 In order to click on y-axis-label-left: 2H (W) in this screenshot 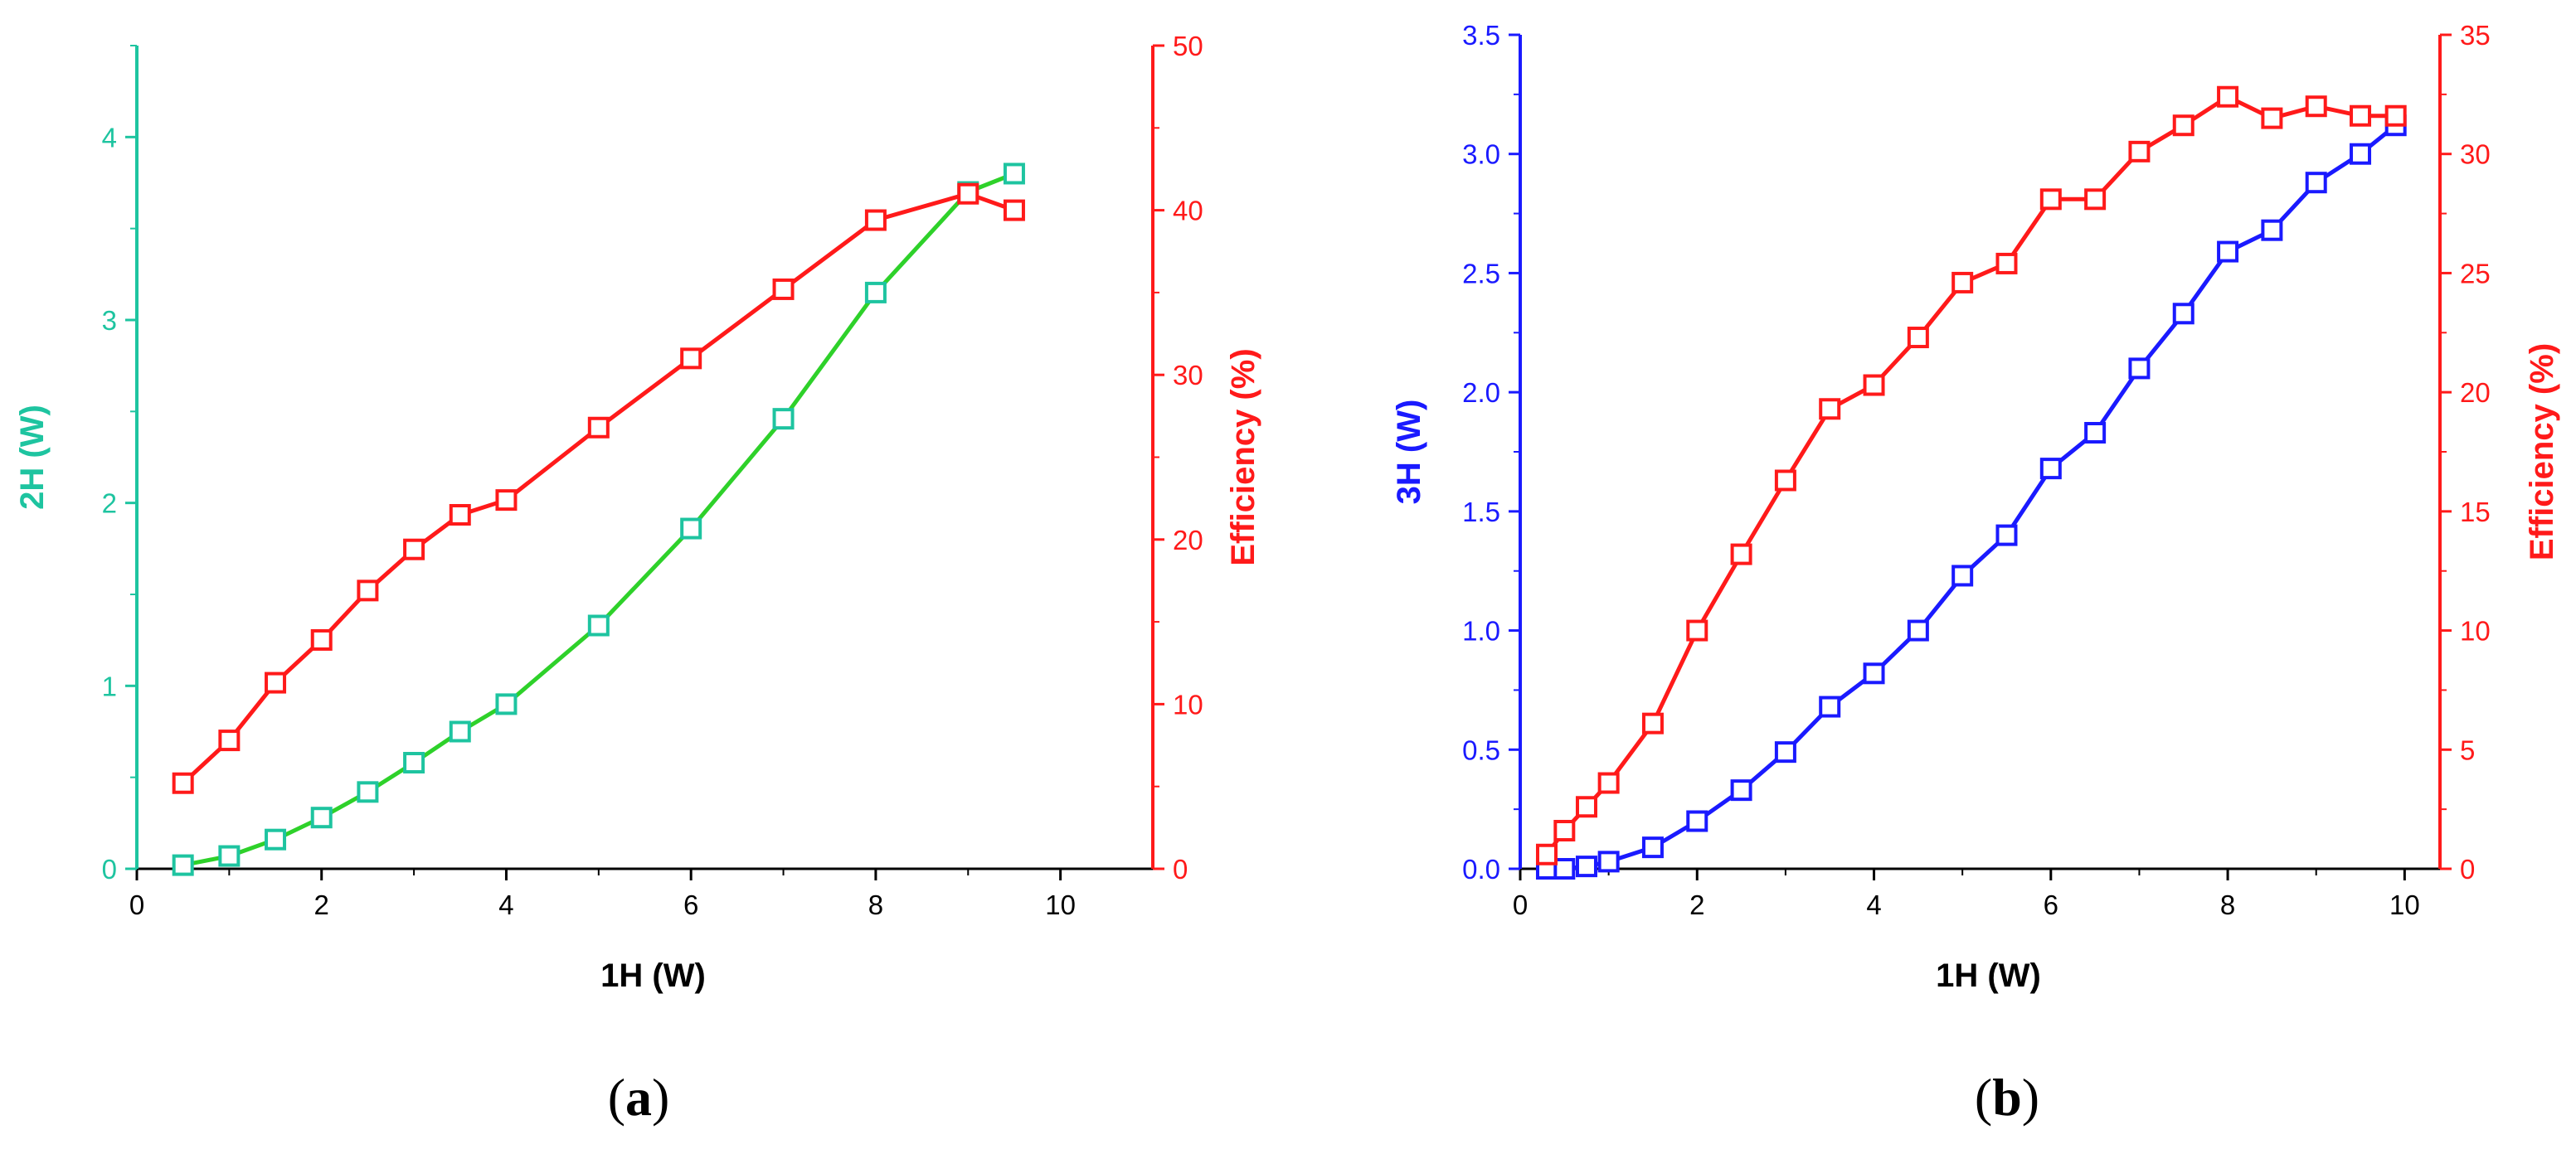, I will do `click(32, 457)`.